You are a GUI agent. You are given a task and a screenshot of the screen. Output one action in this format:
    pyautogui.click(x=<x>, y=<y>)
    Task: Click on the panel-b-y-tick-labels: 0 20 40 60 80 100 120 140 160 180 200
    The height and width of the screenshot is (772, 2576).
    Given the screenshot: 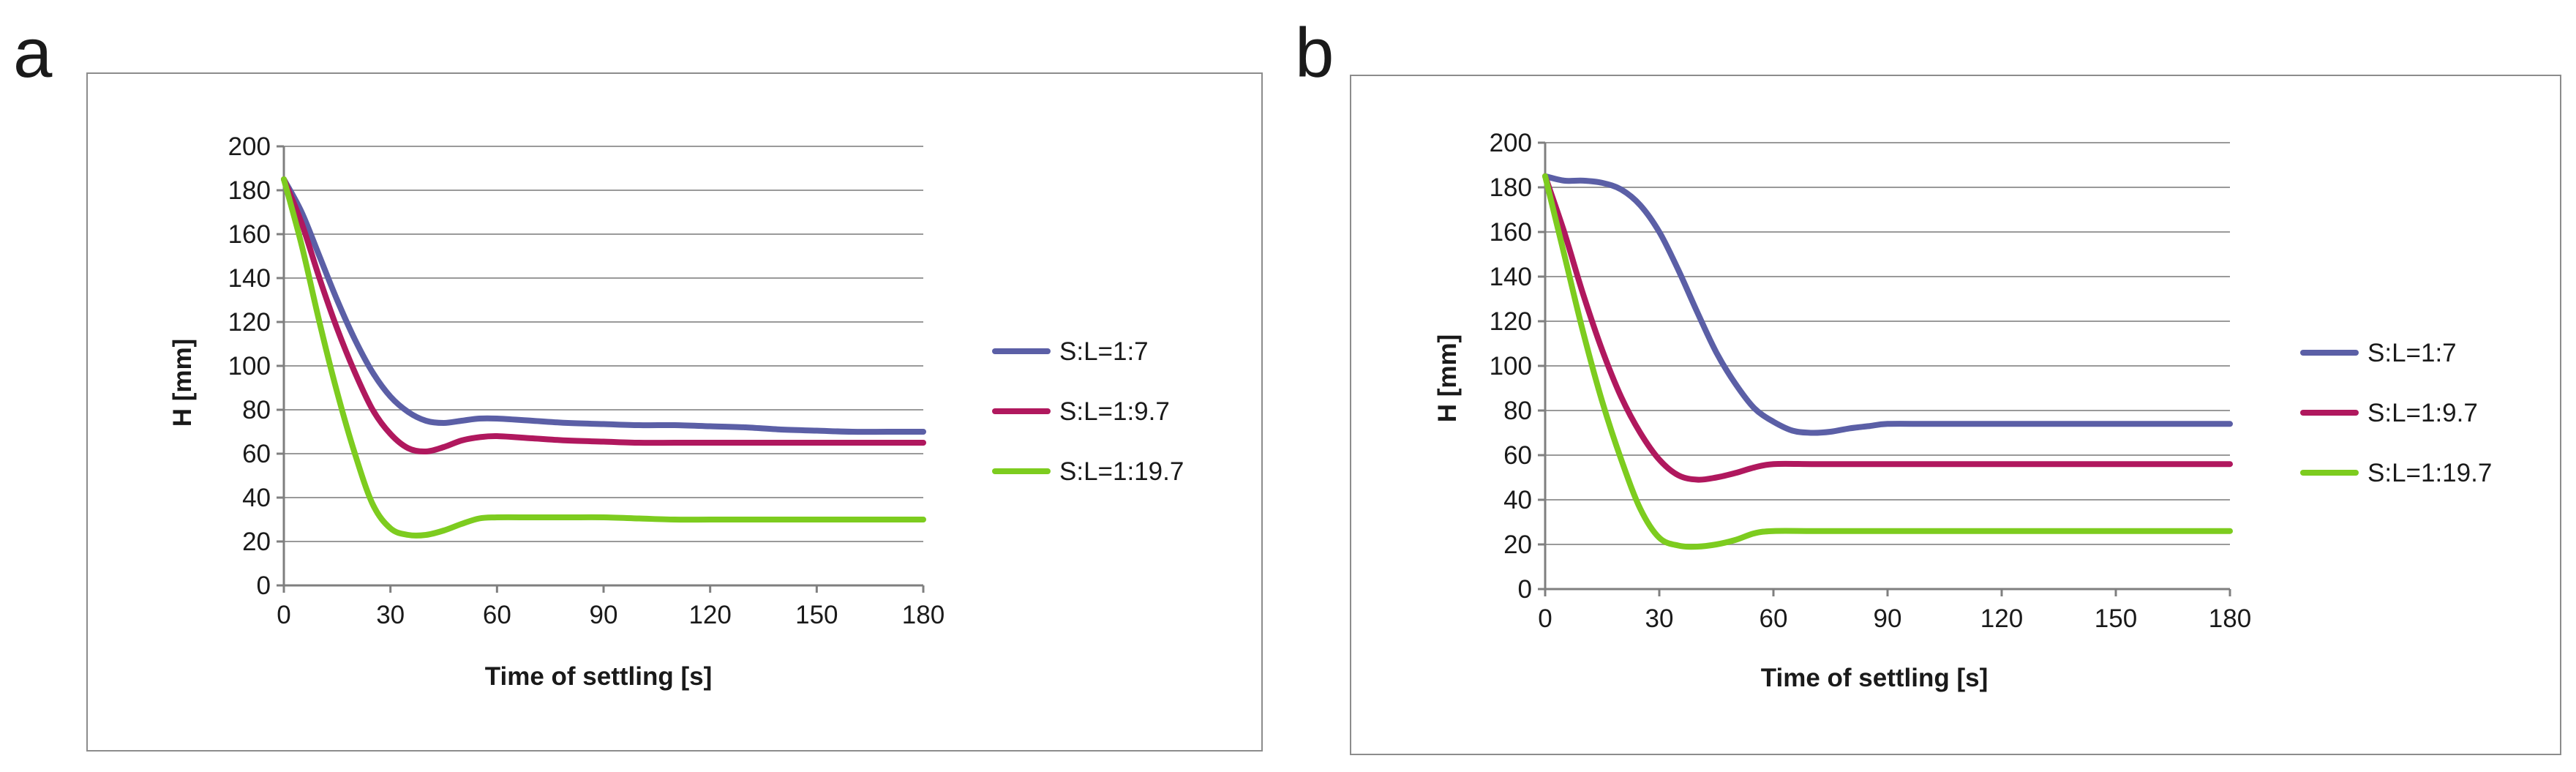 What is the action you would take?
    pyautogui.click(x=1511, y=366)
    